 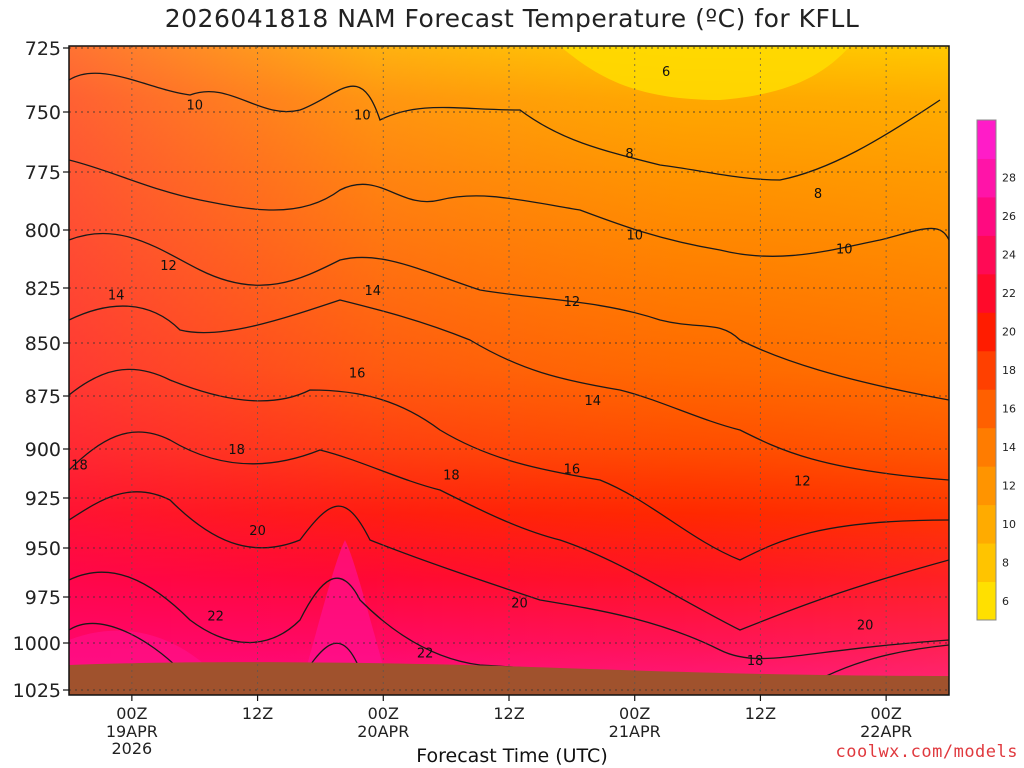 What do you see at coordinates (132, 731) in the screenshot?
I see `x-tick-sublabel: 19APR` at bounding box center [132, 731].